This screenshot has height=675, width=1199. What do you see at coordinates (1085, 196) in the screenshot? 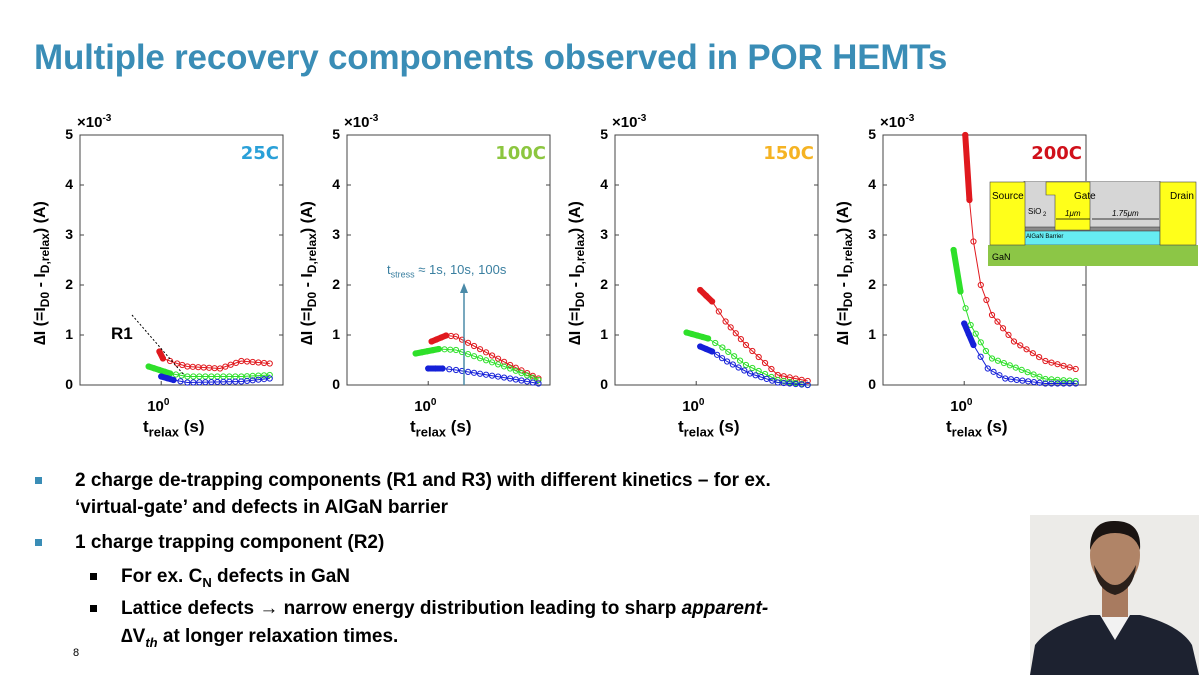
I see `gate-label: Gate` at bounding box center [1085, 196].